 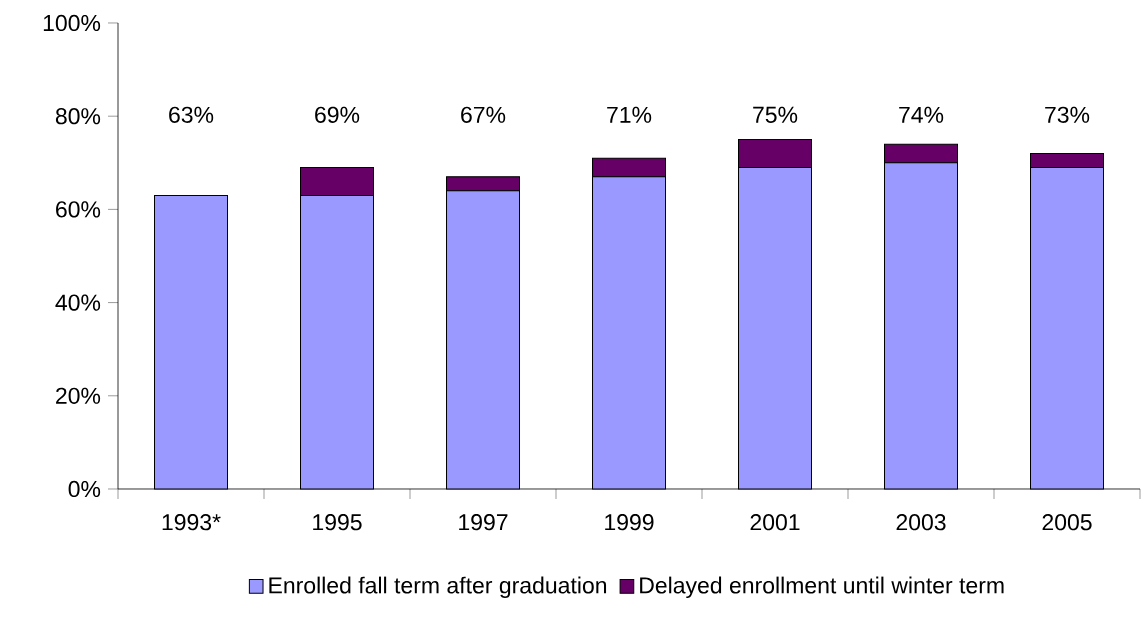 What do you see at coordinates (1067, 522) in the screenshot?
I see `x-tick-label: 2005` at bounding box center [1067, 522].